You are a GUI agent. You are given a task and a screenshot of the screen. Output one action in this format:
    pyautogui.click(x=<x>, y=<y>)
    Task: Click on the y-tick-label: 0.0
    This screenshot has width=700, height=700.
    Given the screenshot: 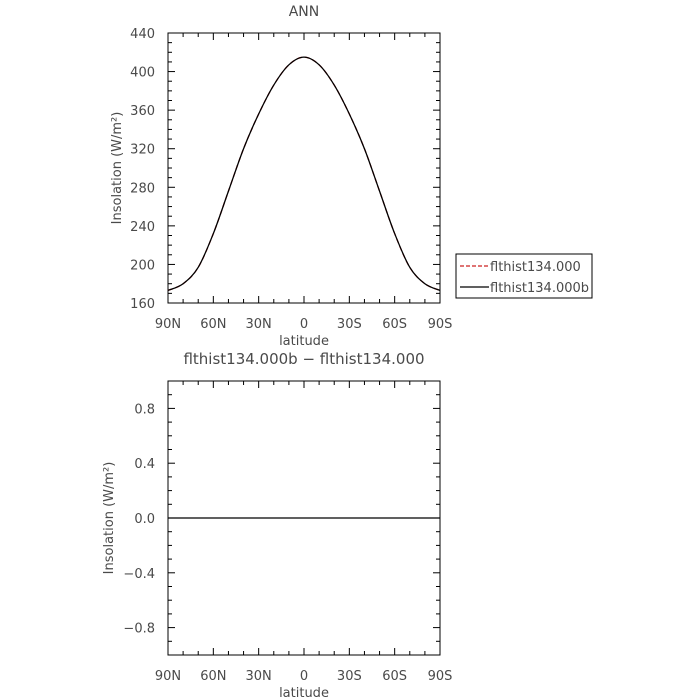 What is the action you would take?
    pyautogui.click(x=144, y=519)
    